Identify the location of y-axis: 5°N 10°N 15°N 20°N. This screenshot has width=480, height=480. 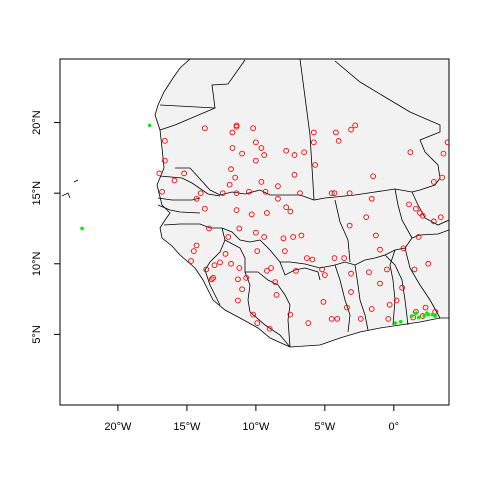
(45, 227).